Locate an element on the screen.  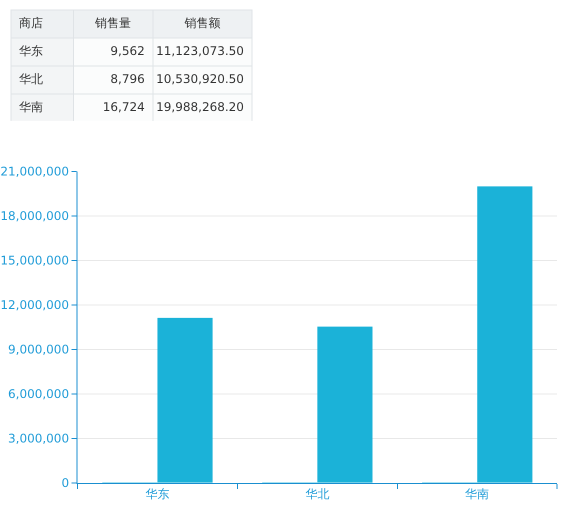
x-tick-label: 华南 is located at coordinates (477, 494).